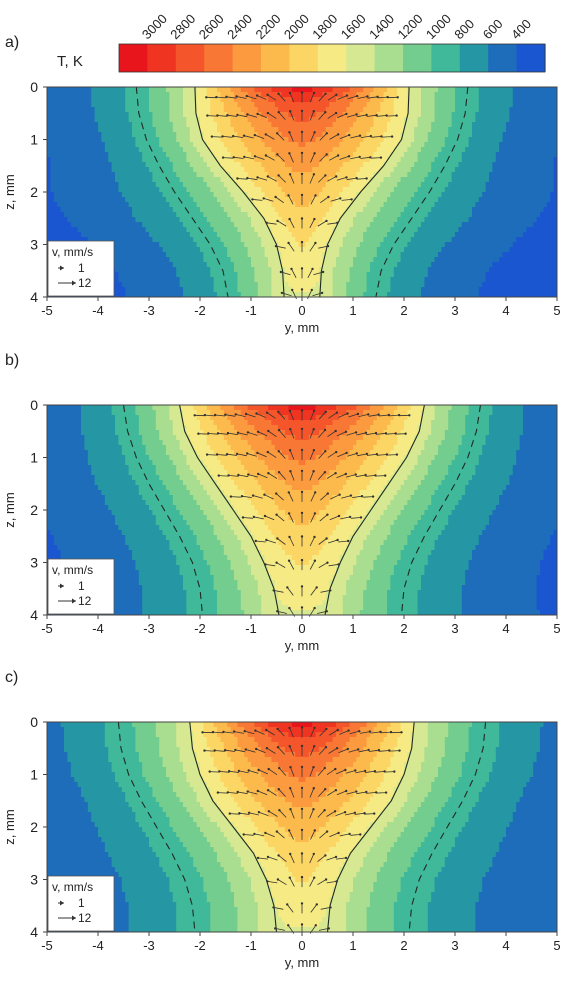  What do you see at coordinates (34, 87) in the screenshot?
I see `y-tick-label: 0` at bounding box center [34, 87].